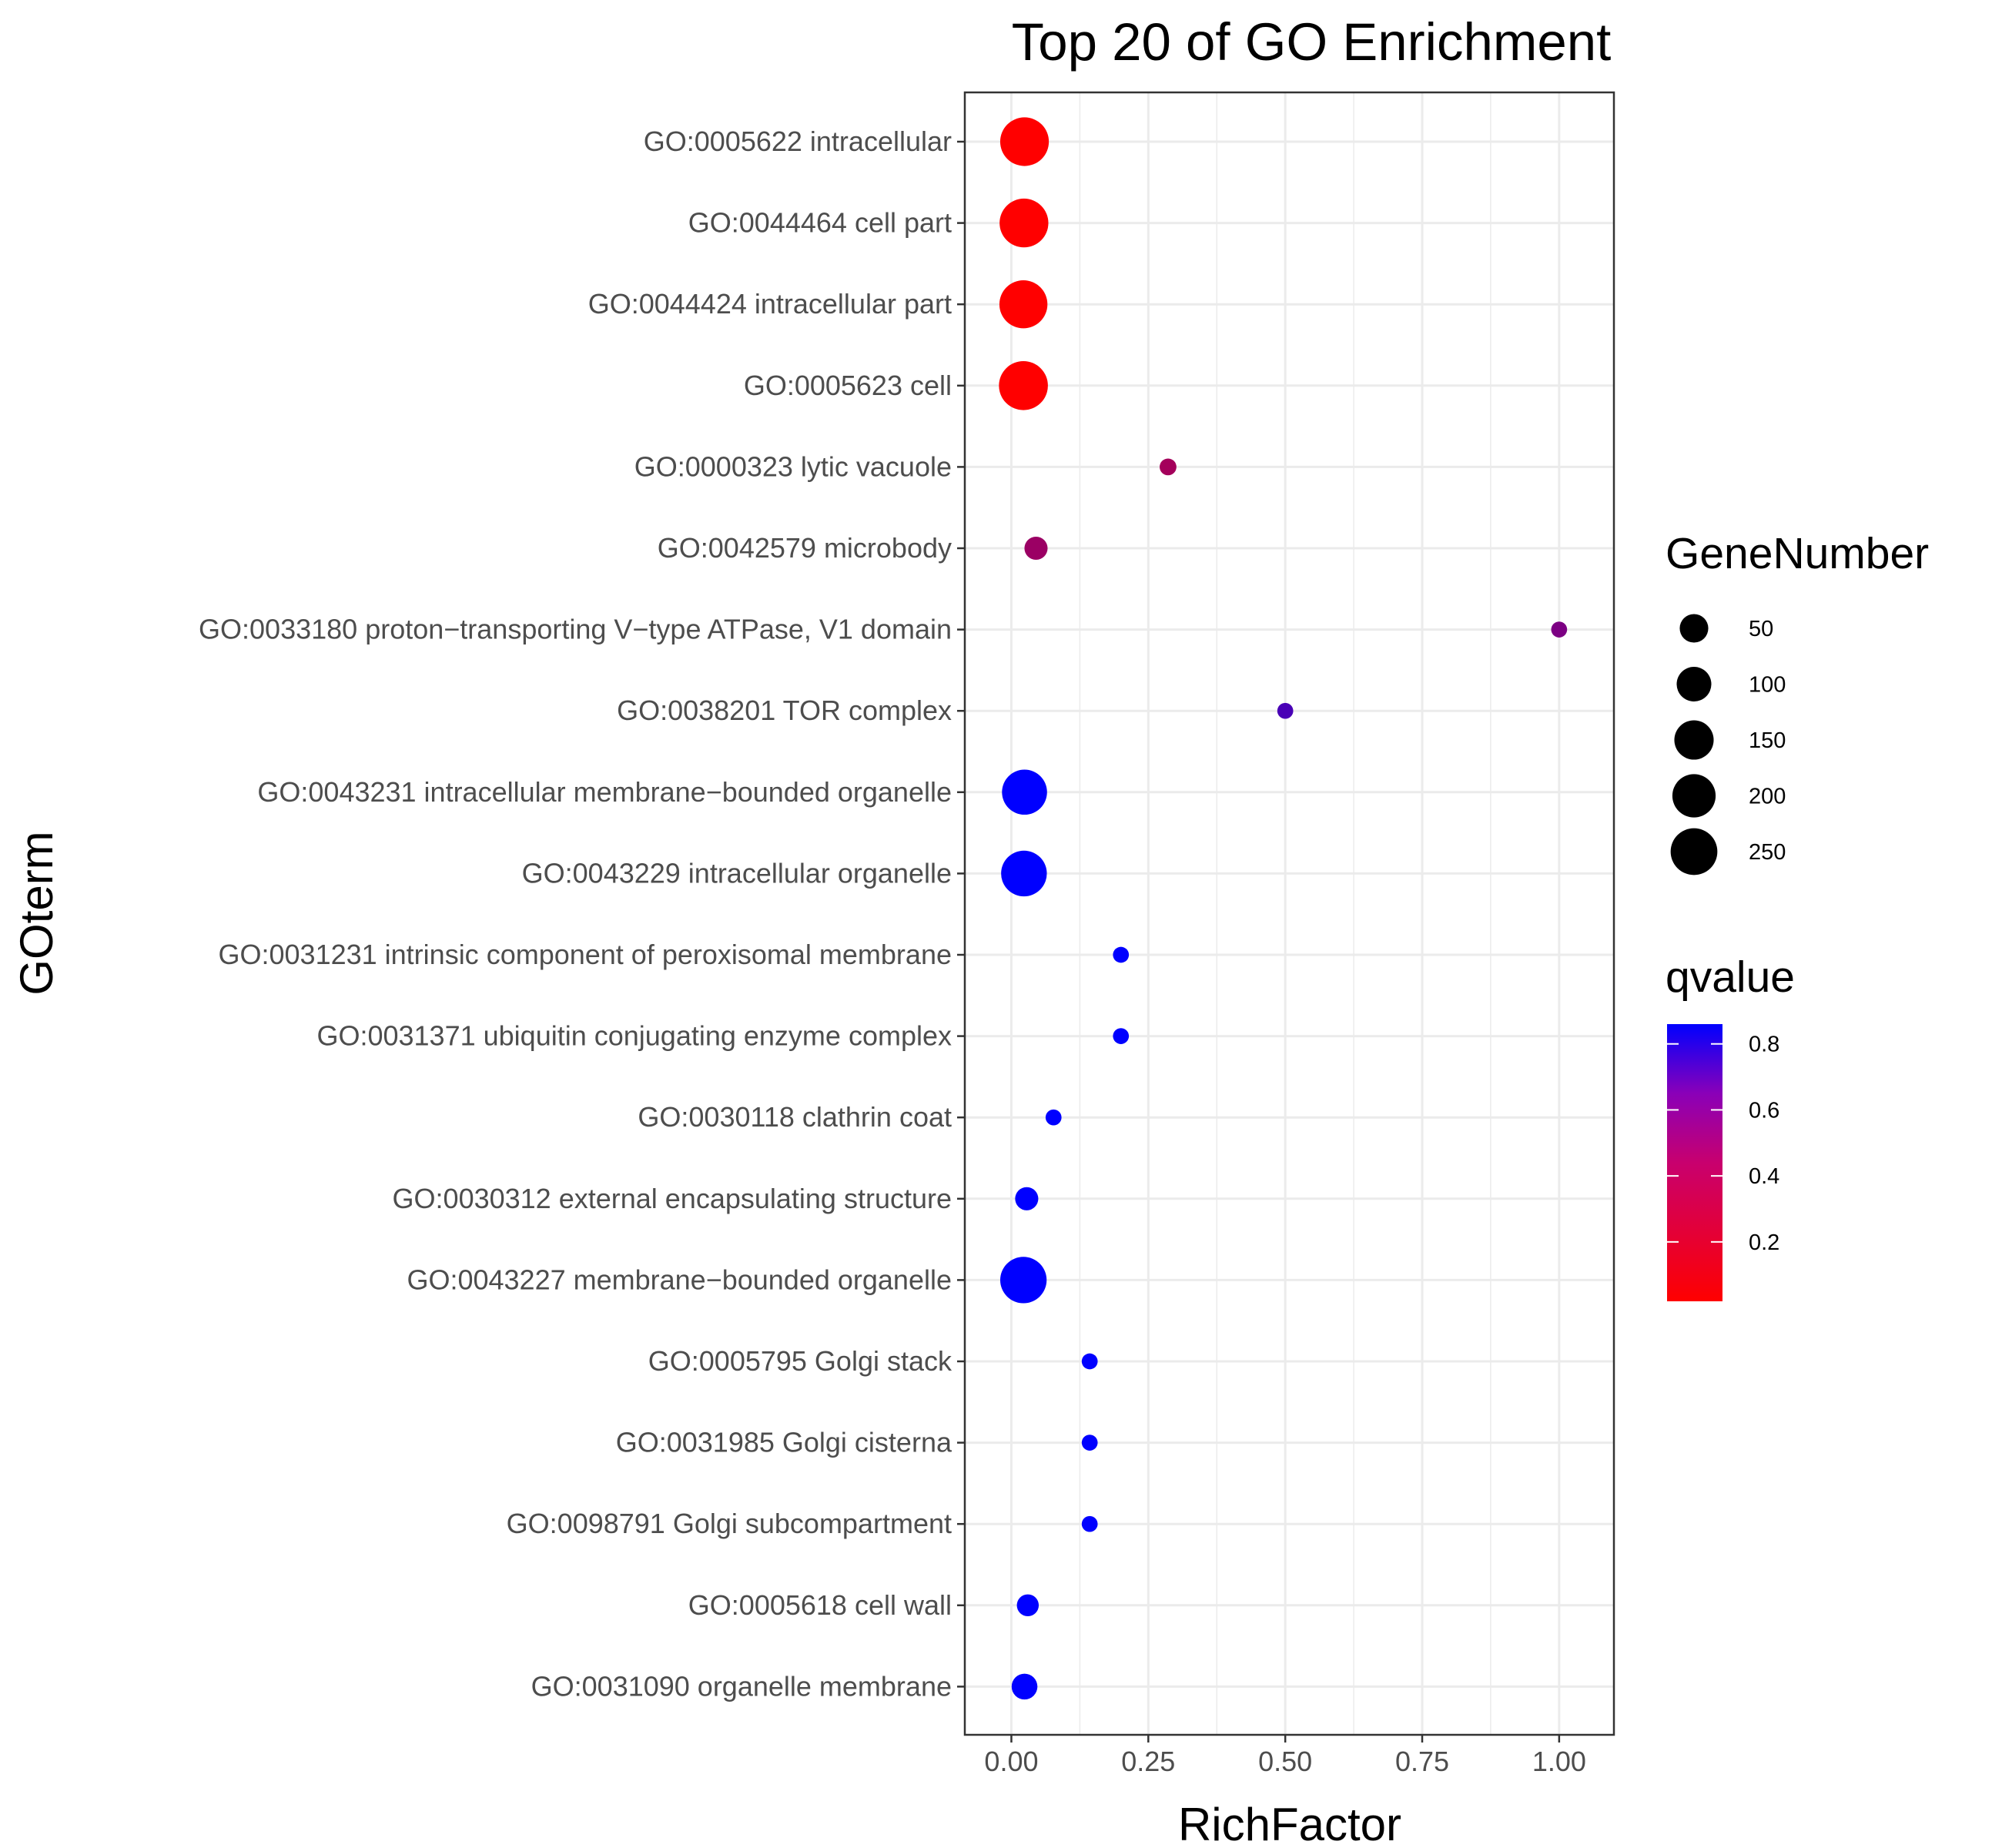 Image resolution: width=2002 pixels, height=1848 pixels. Describe the element at coordinates (1422, 1761) in the screenshot. I see `x-tick-label: 0.75` at that location.